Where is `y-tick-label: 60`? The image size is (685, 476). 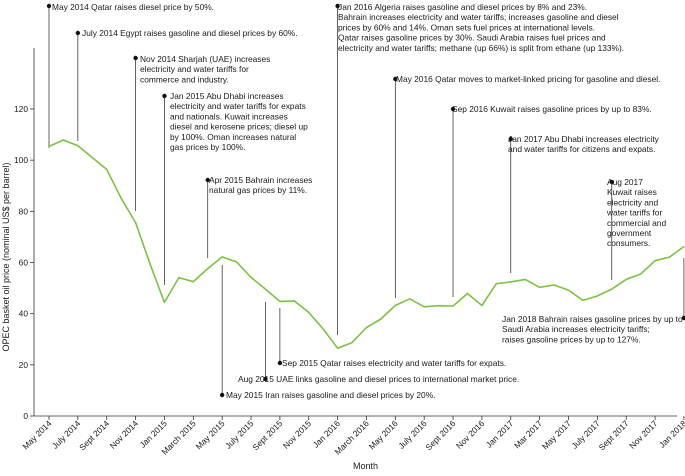
y-tick-label: 60 is located at coordinates (24, 263).